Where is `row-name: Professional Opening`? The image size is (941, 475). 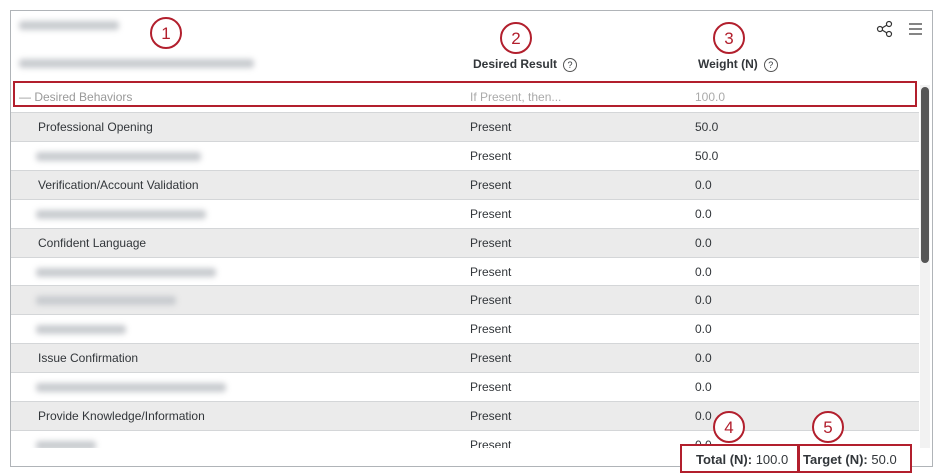
row-name: Professional Opening is located at coordinates (95, 127).